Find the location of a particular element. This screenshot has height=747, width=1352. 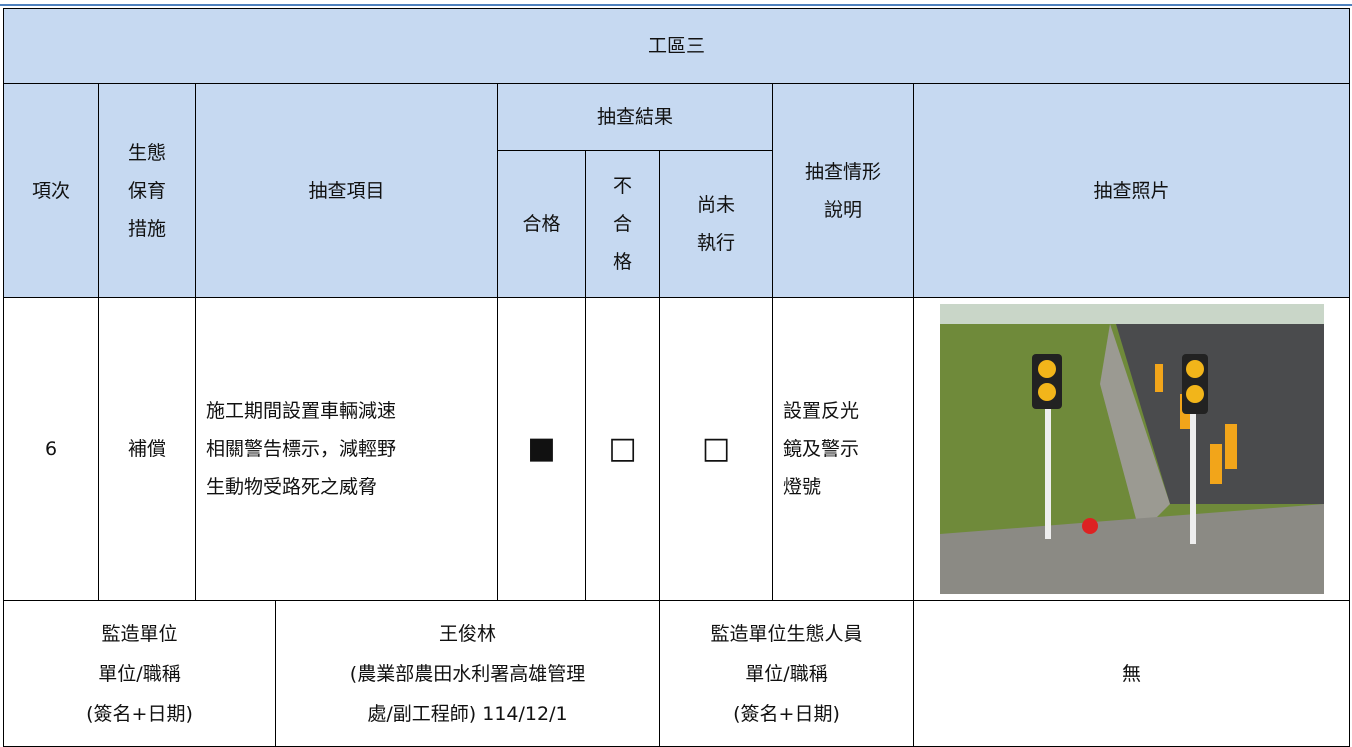

not-done-box: □ is located at coordinates (716, 449).